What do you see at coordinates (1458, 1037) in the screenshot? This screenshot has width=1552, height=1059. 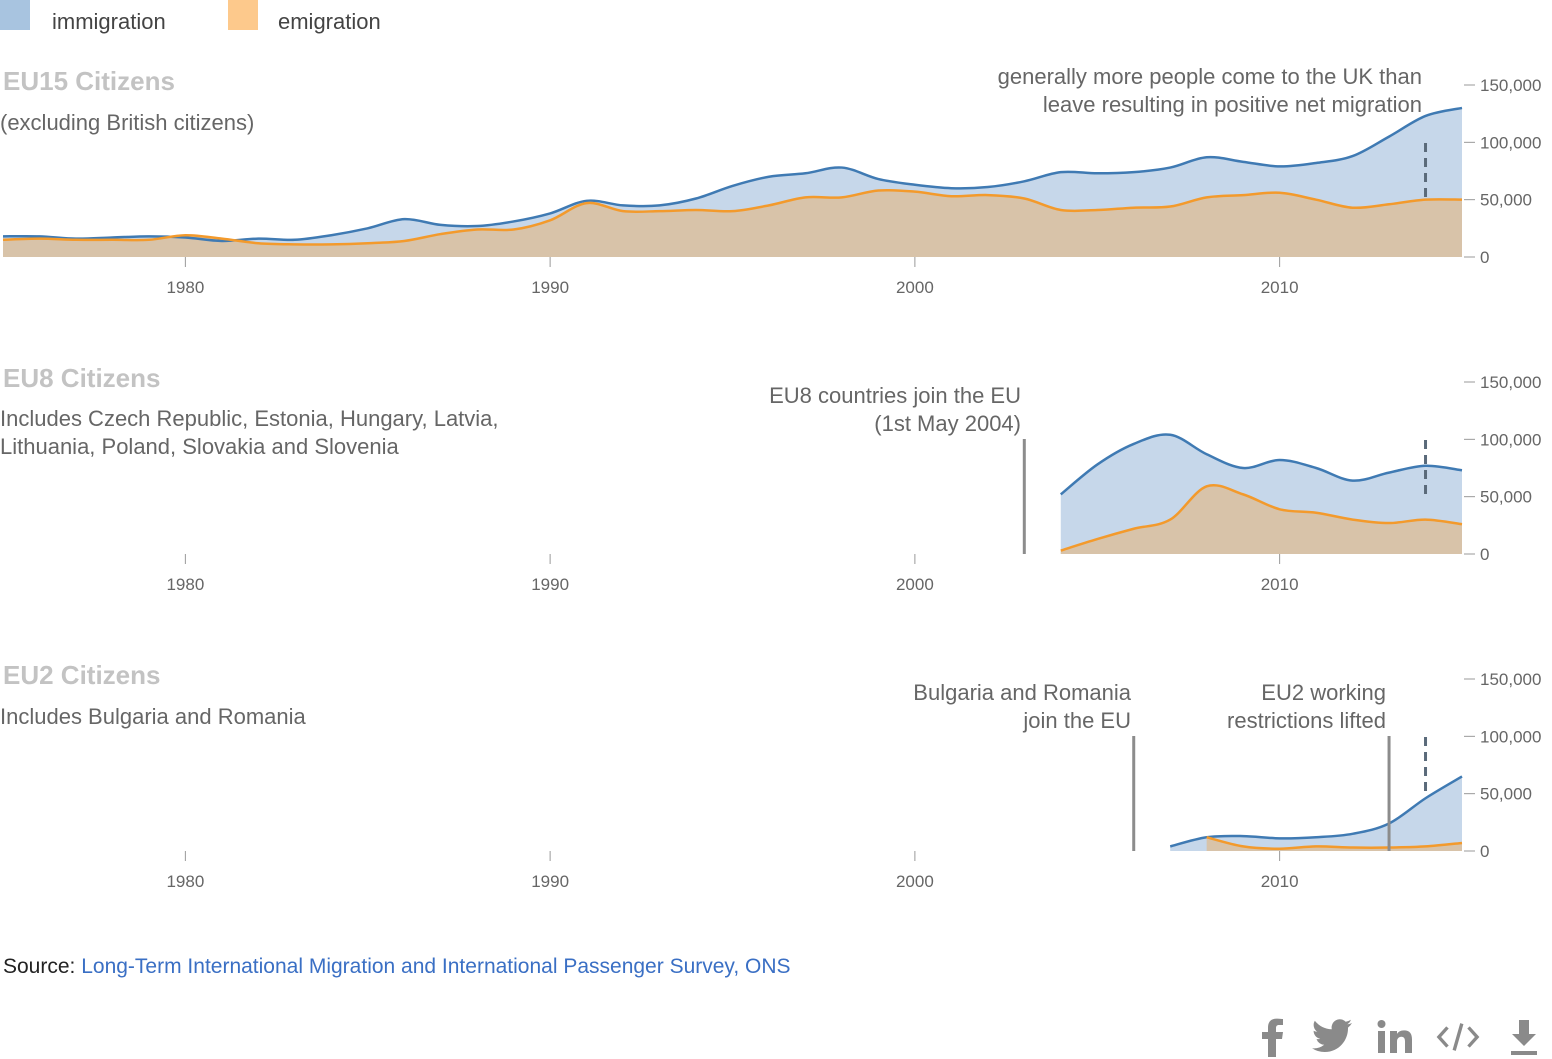 I see `embed-code-icon` at bounding box center [1458, 1037].